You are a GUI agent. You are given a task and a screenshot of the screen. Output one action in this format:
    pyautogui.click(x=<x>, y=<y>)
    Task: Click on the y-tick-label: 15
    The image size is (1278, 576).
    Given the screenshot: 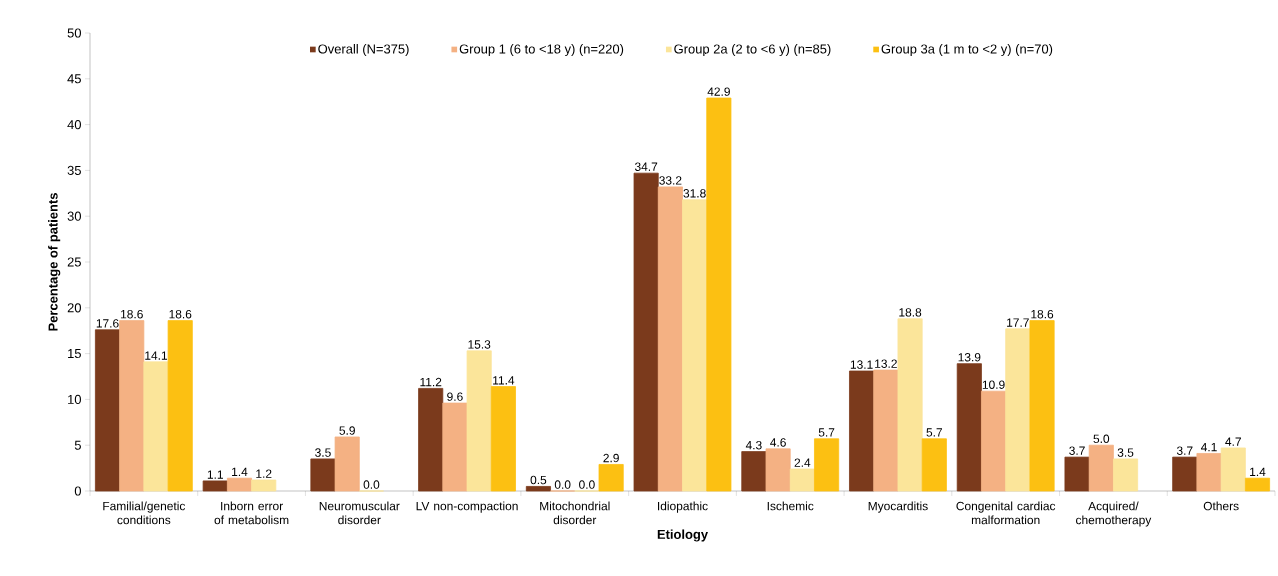 What is the action you would take?
    pyautogui.click(x=74, y=354)
    